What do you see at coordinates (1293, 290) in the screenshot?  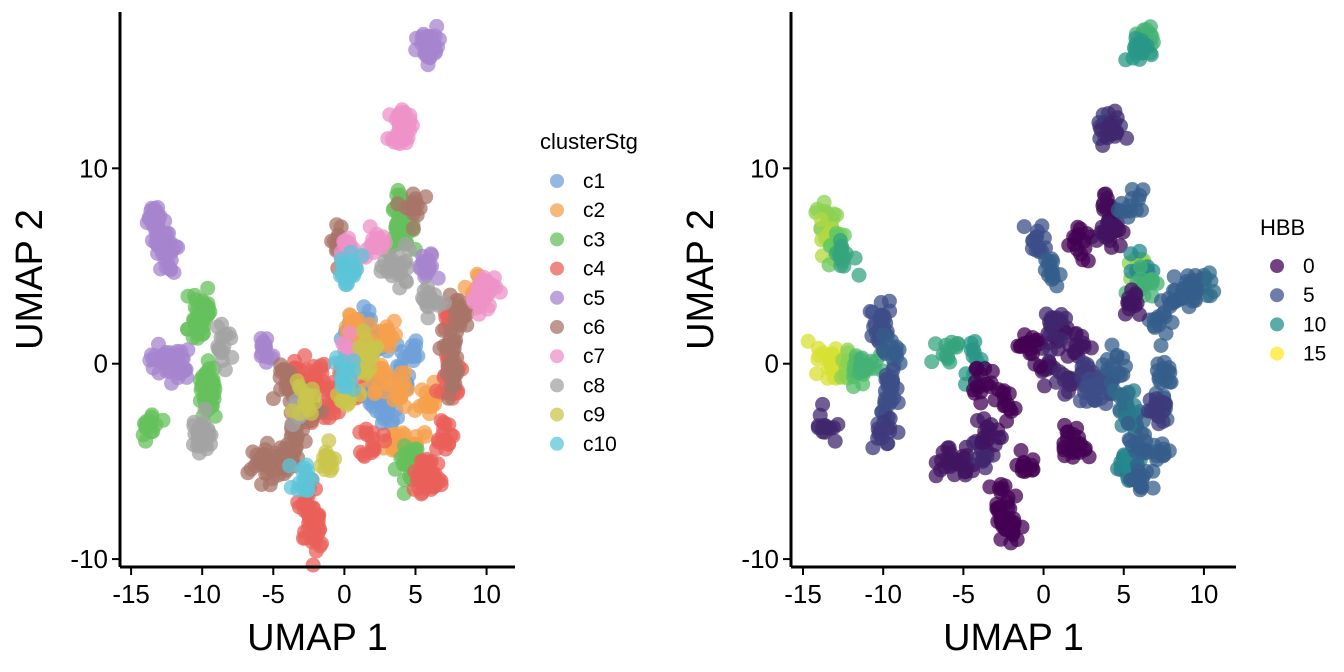 I see `legend: HBB 0 5 10 15` at bounding box center [1293, 290].